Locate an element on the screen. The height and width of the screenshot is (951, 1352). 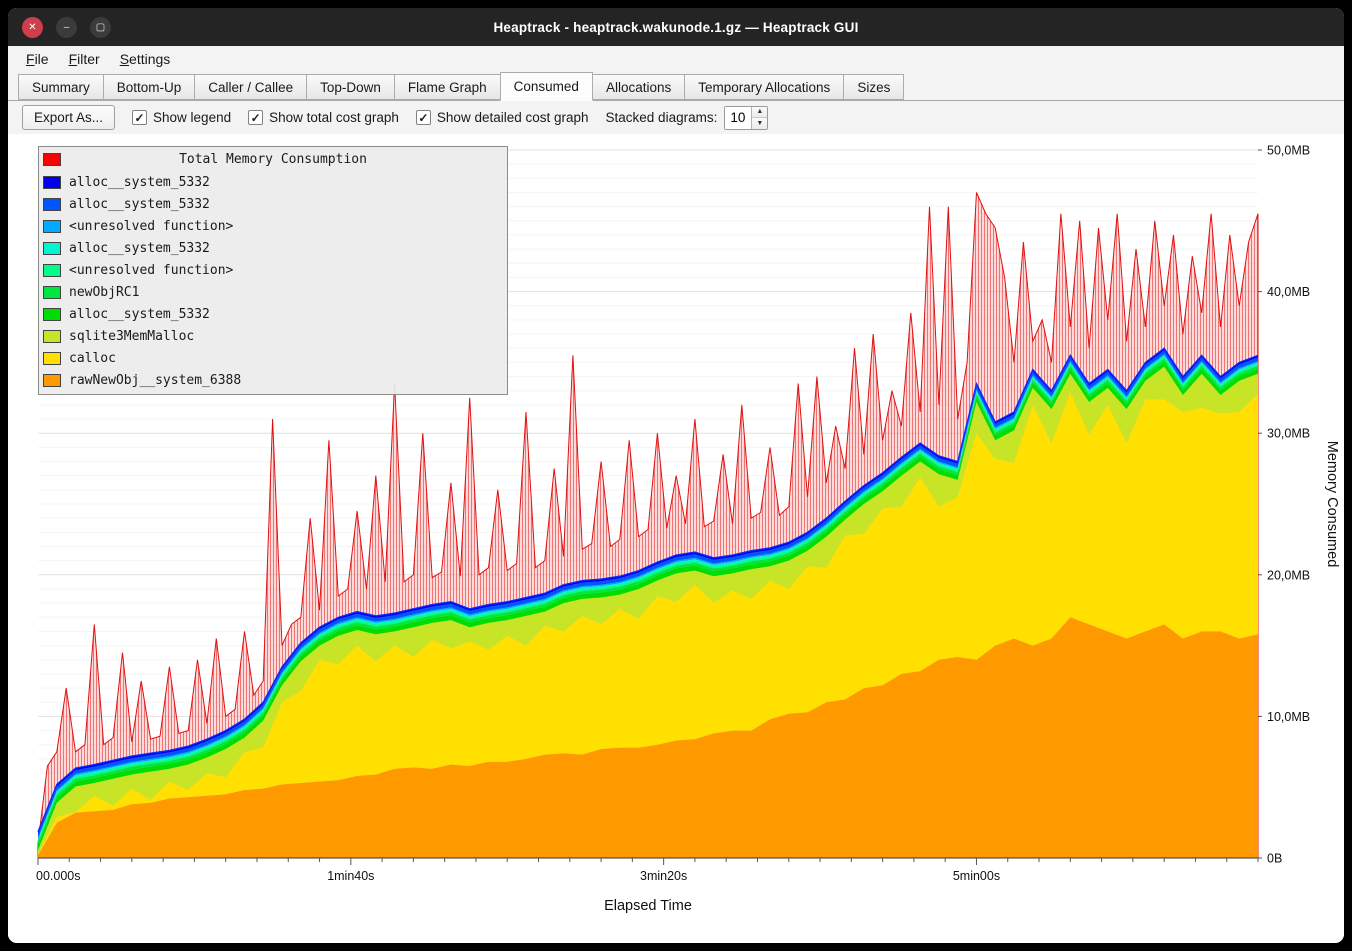
legend-item: rawNewObj__system_6388 is located at coordinates (273, 380).